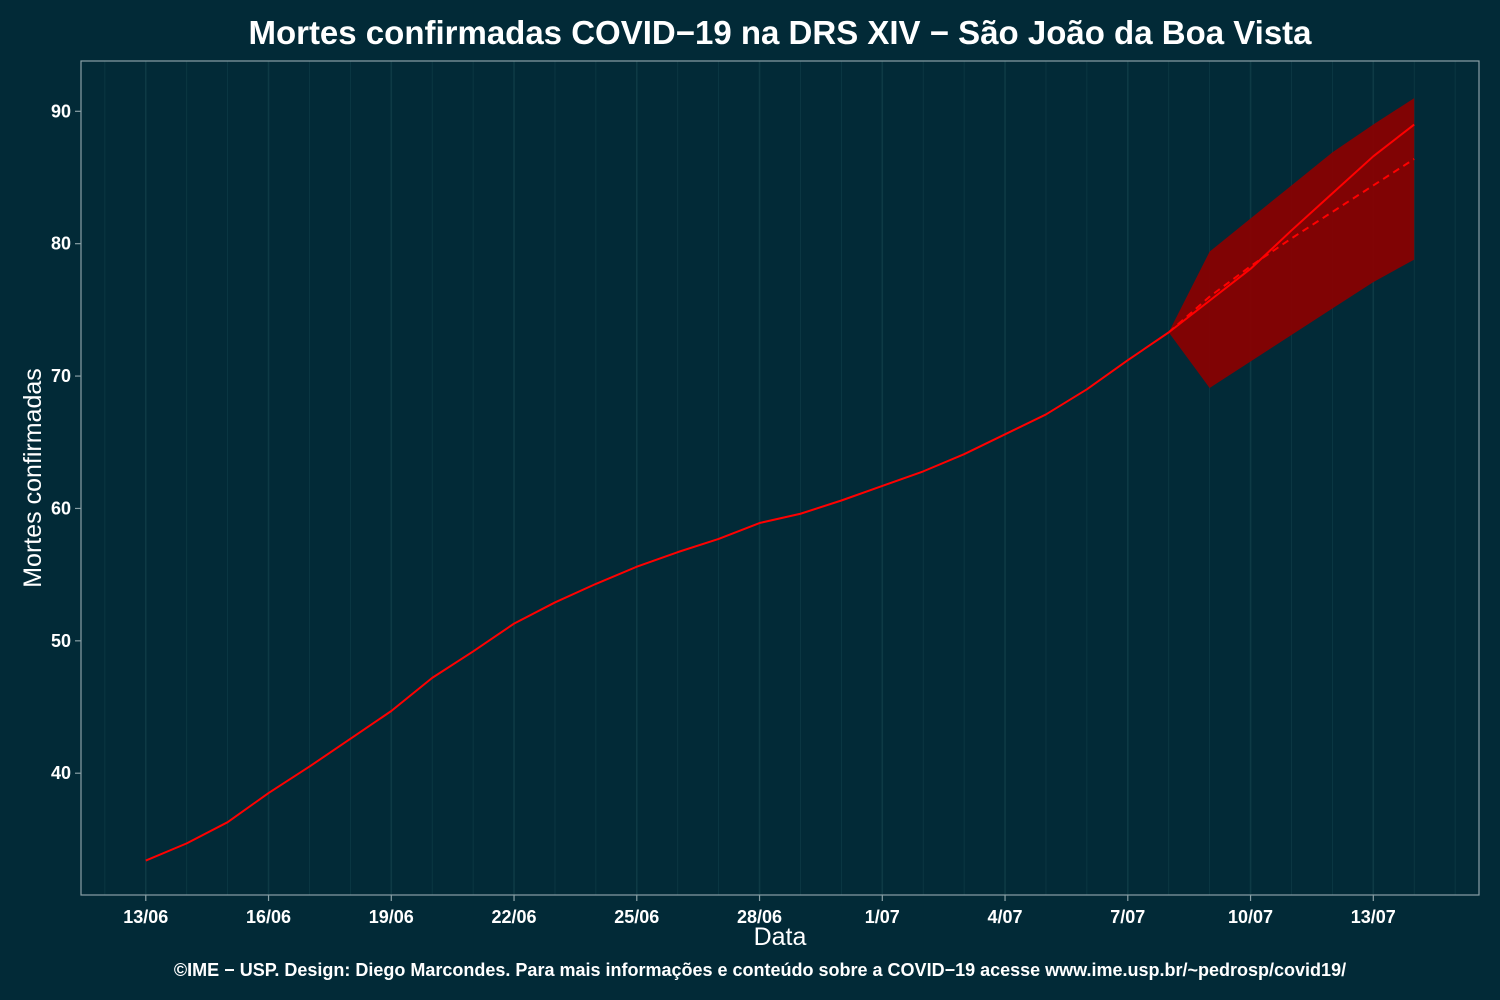  Describe the element at coordinates (61, 641) in the screenshot. I see `y-tick-label: 50` at that location.